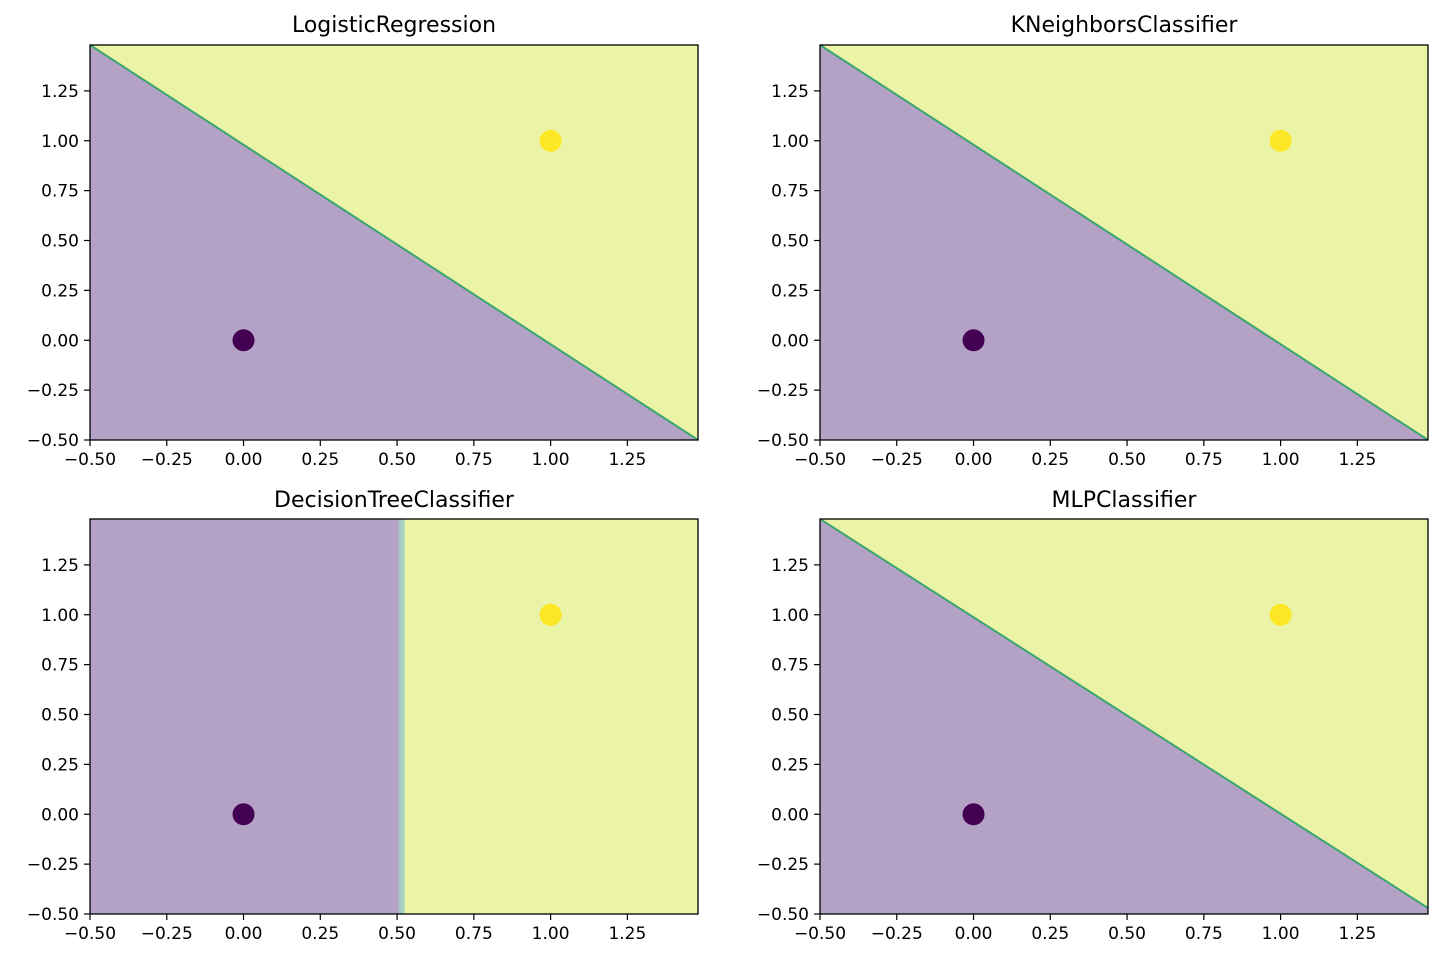  I want to click on chart-title: KNeighborsClassifier, so click(1125, 25).